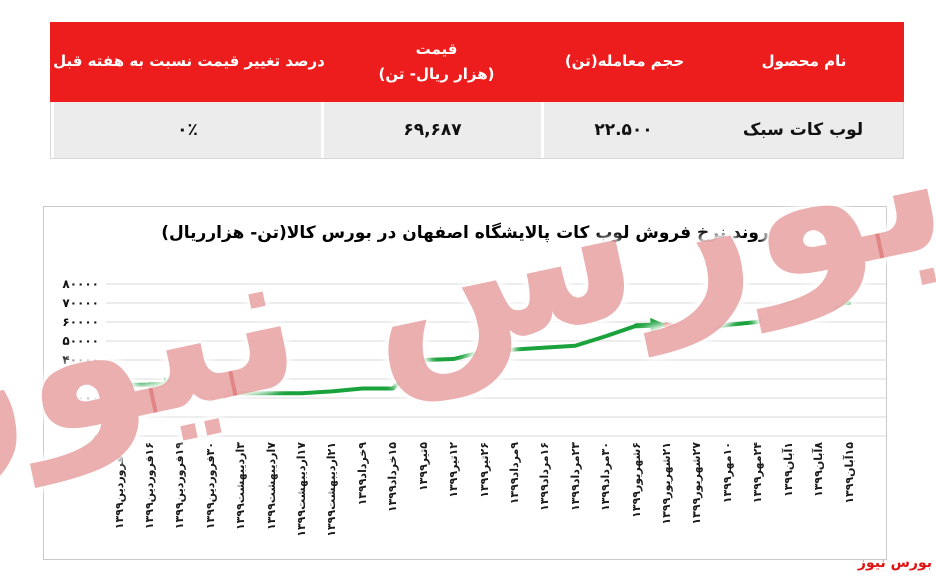 The height and width of the screenshot is (577, 936). I want to click on header-cell-product: نام محصول, so click(804, 62).